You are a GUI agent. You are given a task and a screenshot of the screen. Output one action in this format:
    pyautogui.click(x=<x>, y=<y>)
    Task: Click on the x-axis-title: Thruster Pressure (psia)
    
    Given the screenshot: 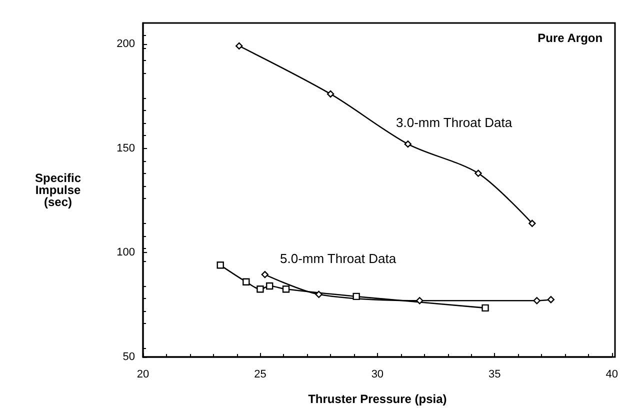 What is the action you would take?
    pyautogui.click(x=377, y=399)
    